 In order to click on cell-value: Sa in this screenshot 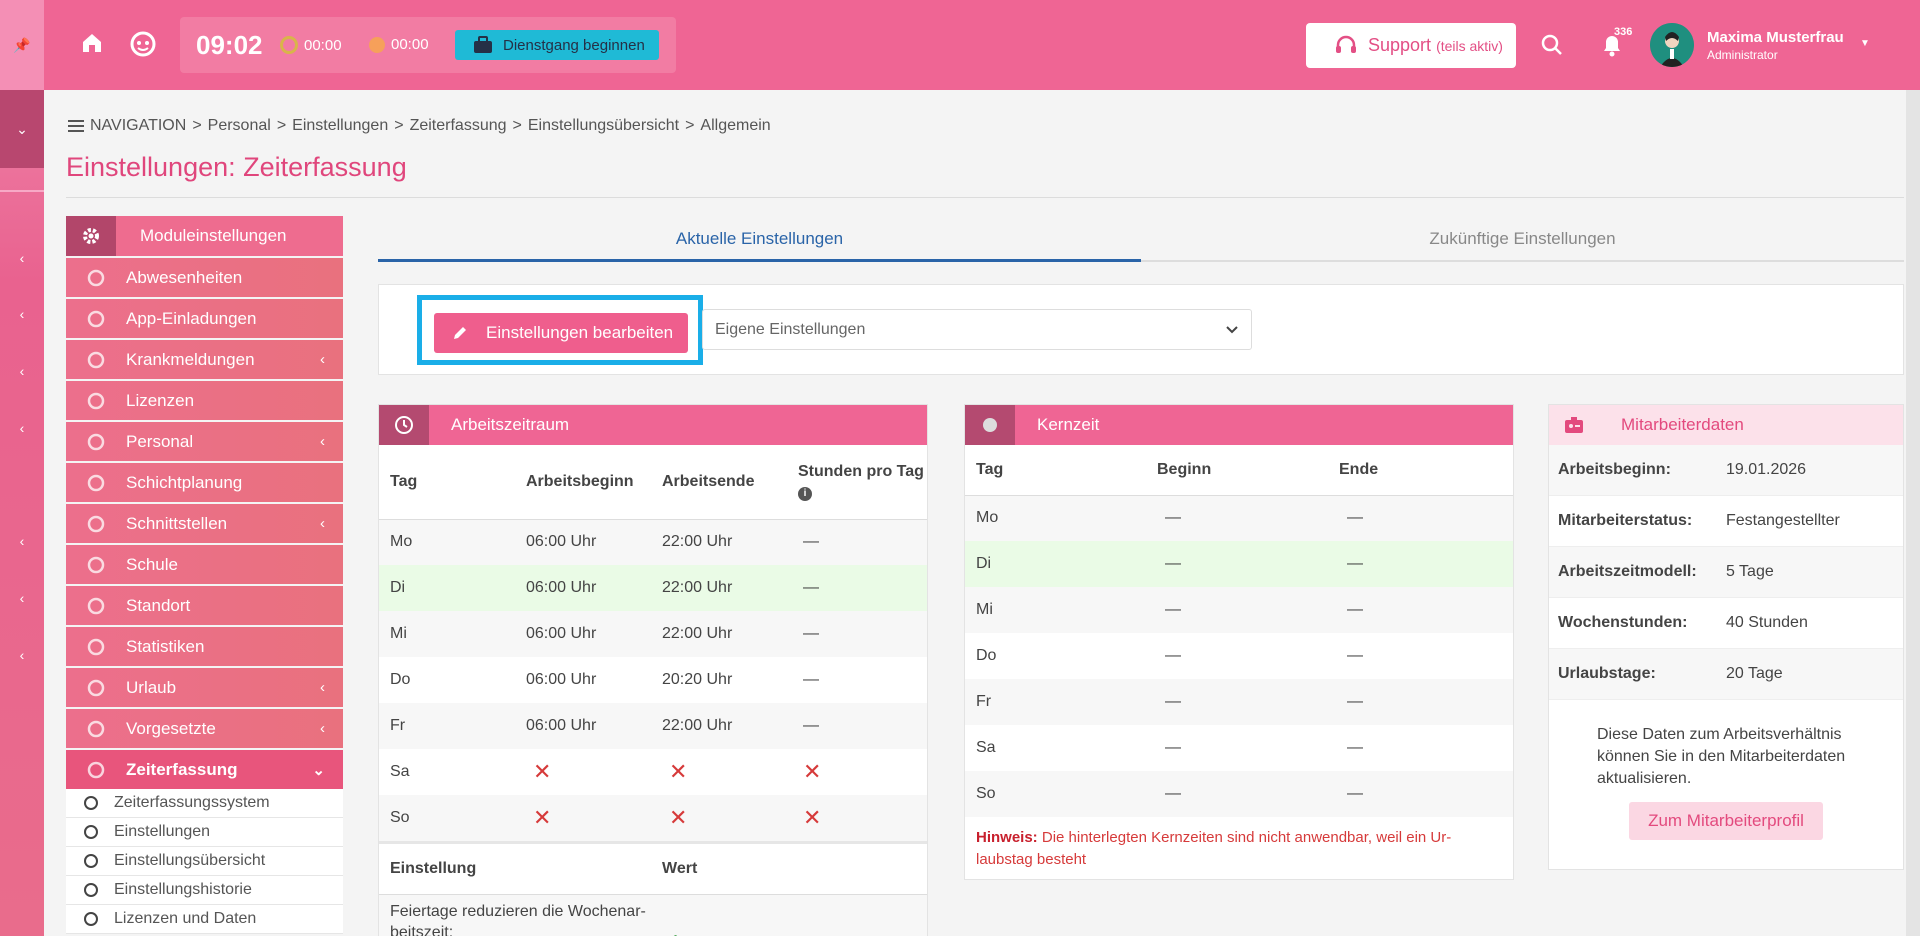, I will do `click(400, 771)`.